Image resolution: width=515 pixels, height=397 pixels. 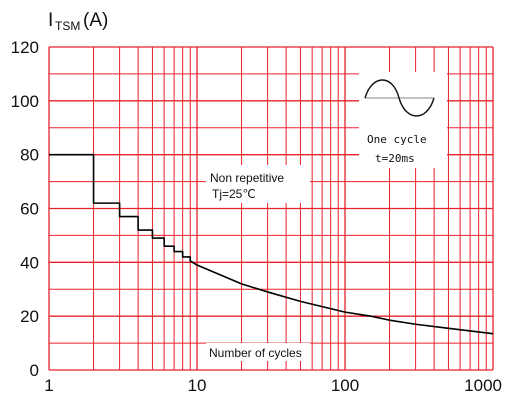 What do you see at coordinates (395, 158) in the screenshot?
I see `pulse-duration-label: t=20ms` at bounding box center [395, 158].